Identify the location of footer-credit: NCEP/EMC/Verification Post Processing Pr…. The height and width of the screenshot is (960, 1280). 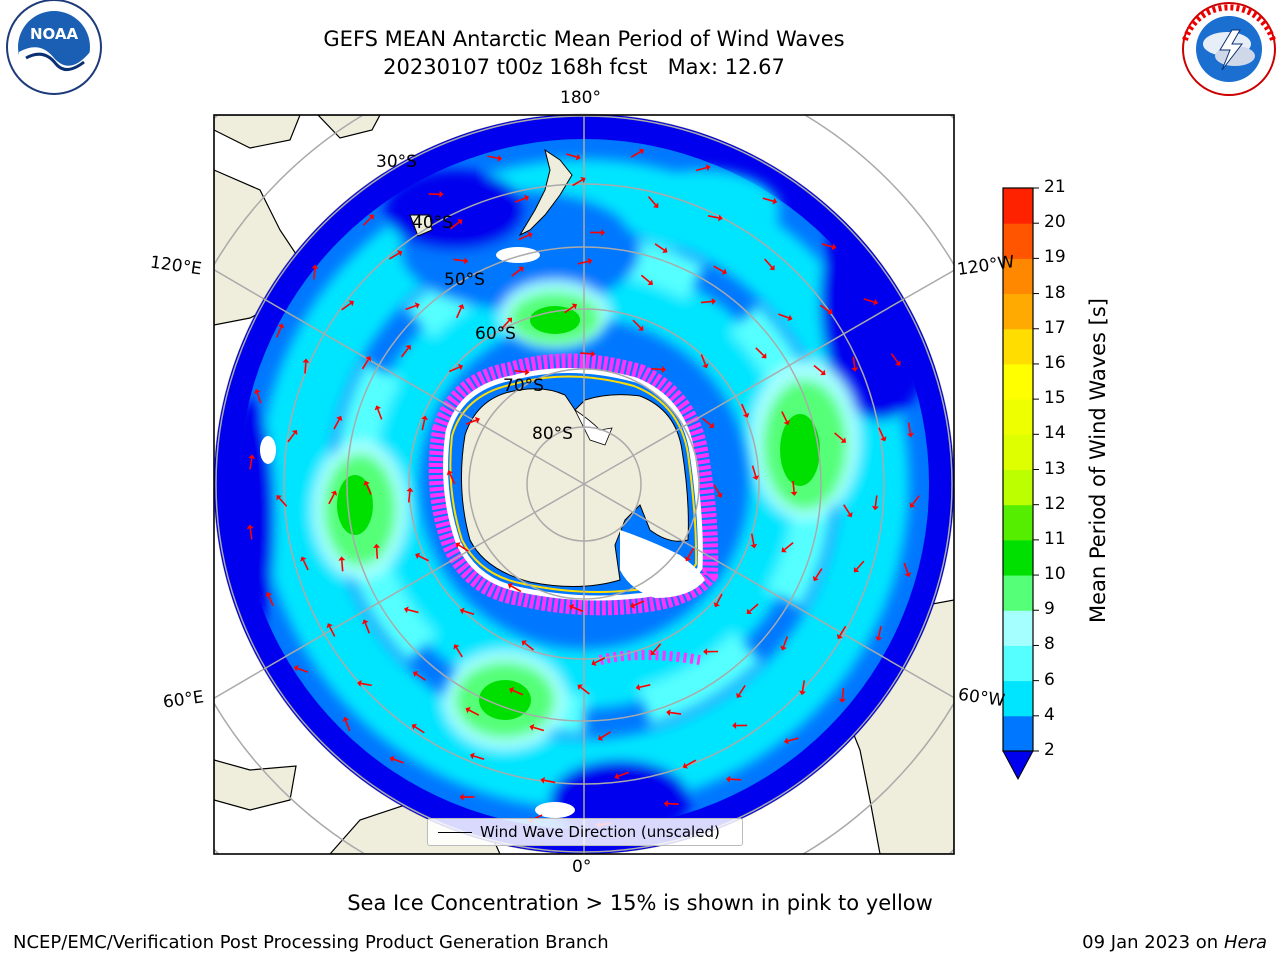
(311, 942).